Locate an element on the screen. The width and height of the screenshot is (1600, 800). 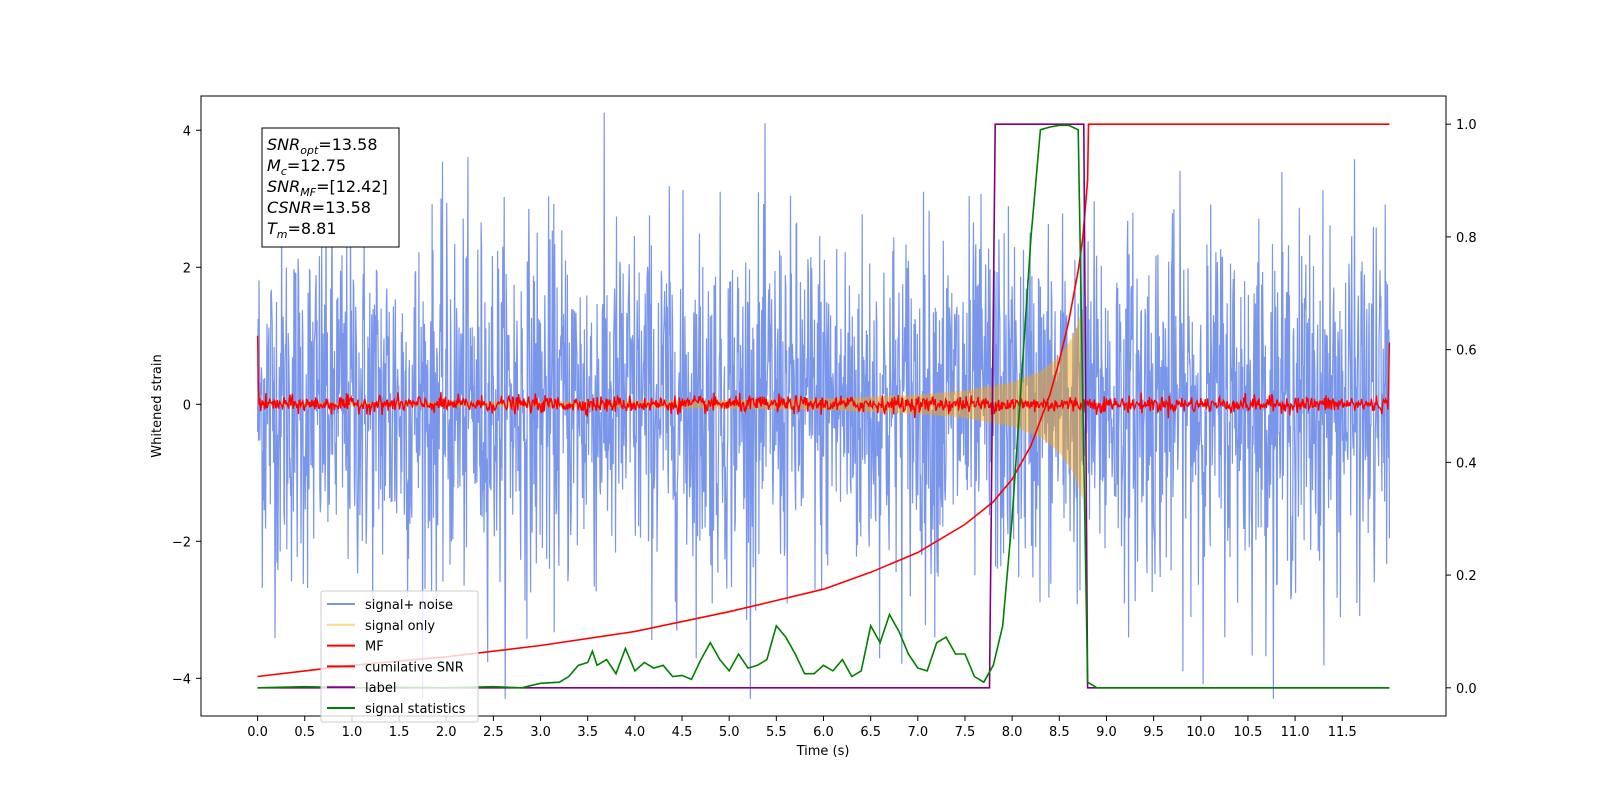
x-tick-label: 4.5 is located at coordinates (682, 732).